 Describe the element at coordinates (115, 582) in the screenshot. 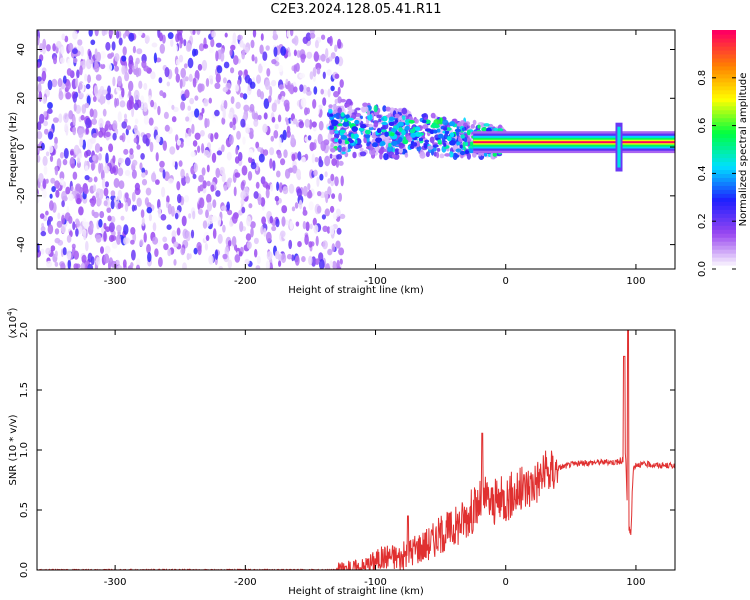

I see `x-tick-label: -300` at that location.